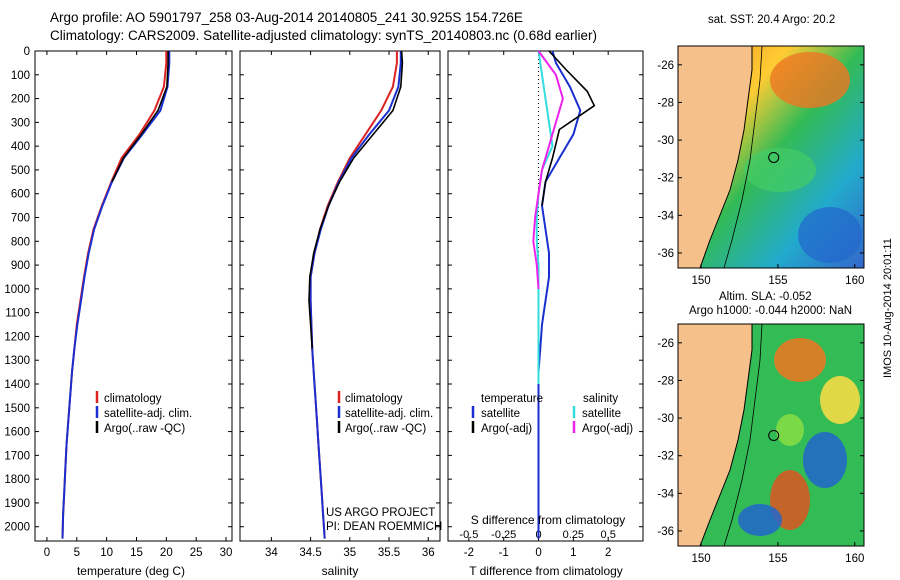 This screenshot has height=580, width=900. I want to click on legend-header-temperature: temperature, so click(512, 399).